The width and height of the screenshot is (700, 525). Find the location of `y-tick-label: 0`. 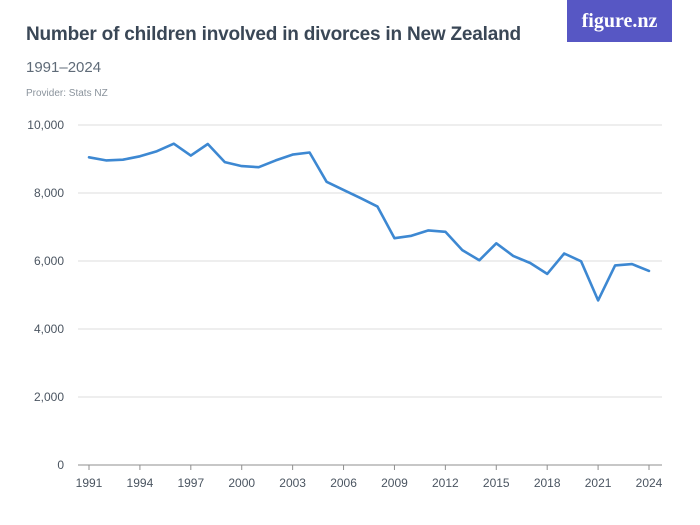

y-tick-label: 0 is located at coordinates (60, 465).